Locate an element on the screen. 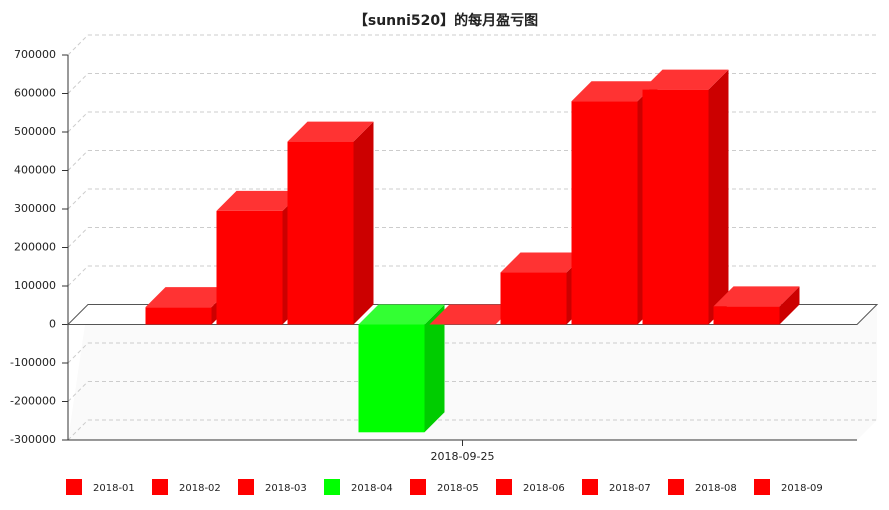 This screenshot has height=510, width=889. legend-label: 2018-02 is located at coordinates (200, 488).